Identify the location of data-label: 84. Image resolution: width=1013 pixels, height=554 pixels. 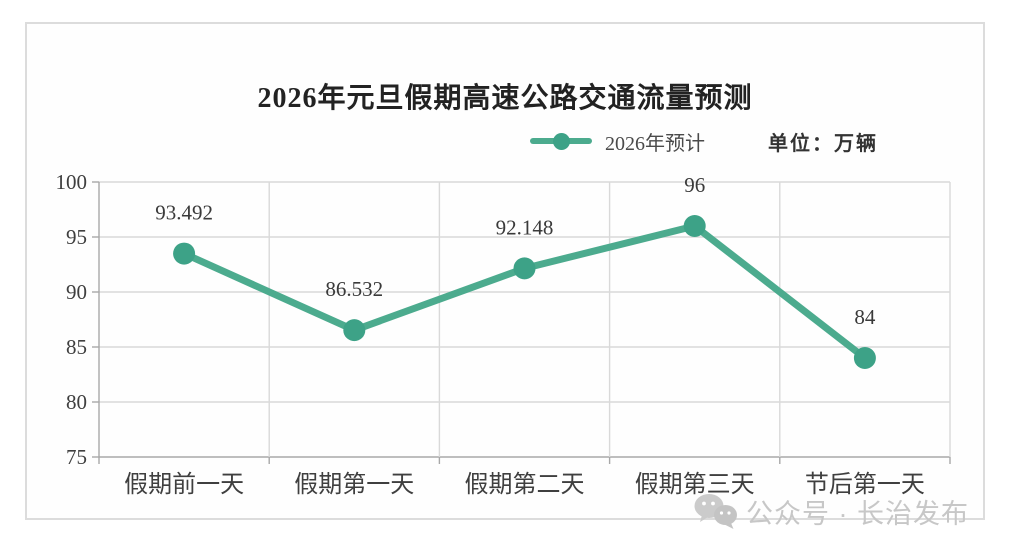
(865, 317).